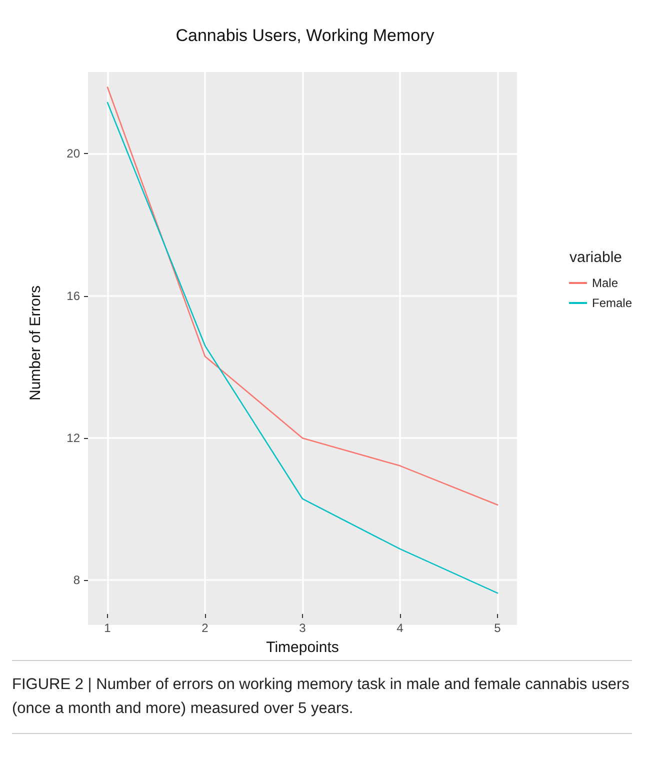  I want to click on x-tick-label: 1, so click(108, 628).